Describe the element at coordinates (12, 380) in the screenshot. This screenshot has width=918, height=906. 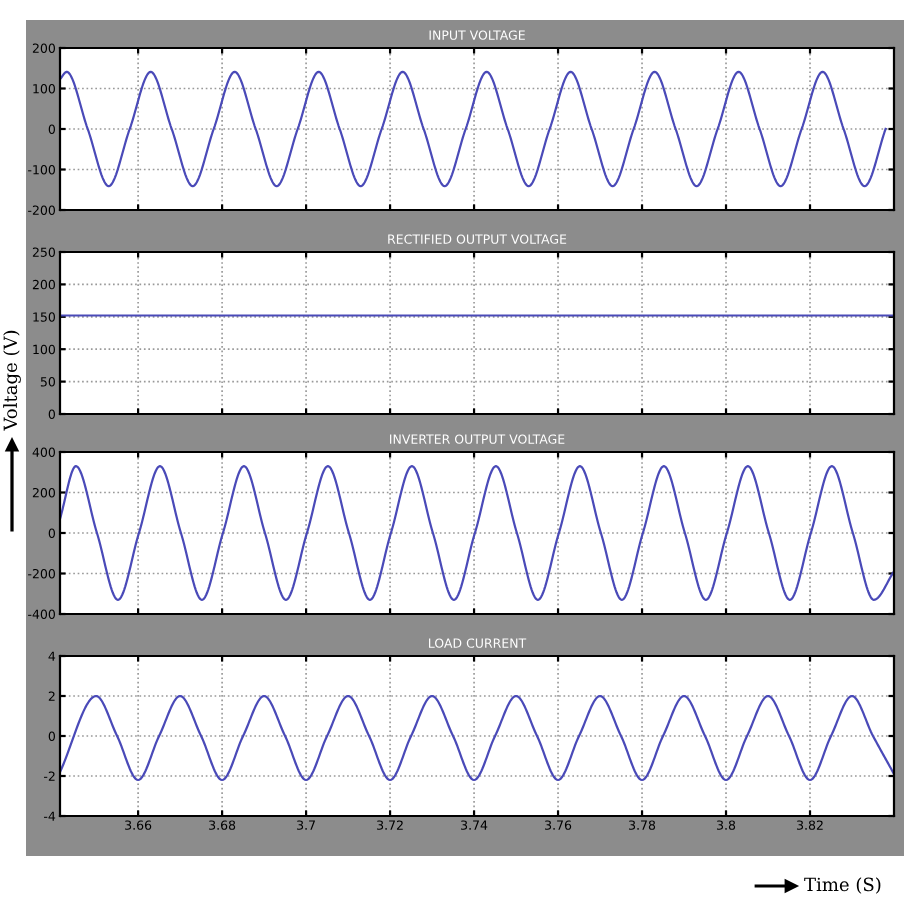
I see `y-axis-title: Voltage (V)` at that location.